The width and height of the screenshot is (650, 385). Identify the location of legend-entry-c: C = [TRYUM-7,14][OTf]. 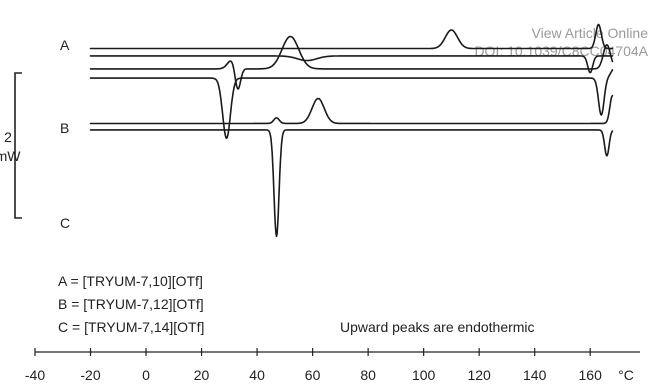
(131, 327).